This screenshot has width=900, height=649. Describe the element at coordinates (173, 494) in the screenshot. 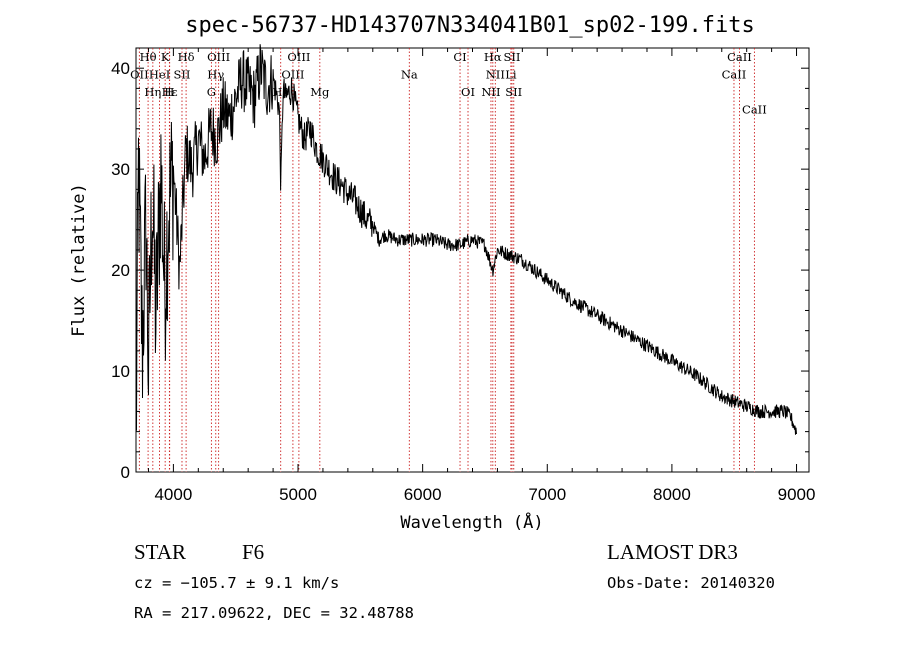

I see `x-tick-label: 4000` at that location.